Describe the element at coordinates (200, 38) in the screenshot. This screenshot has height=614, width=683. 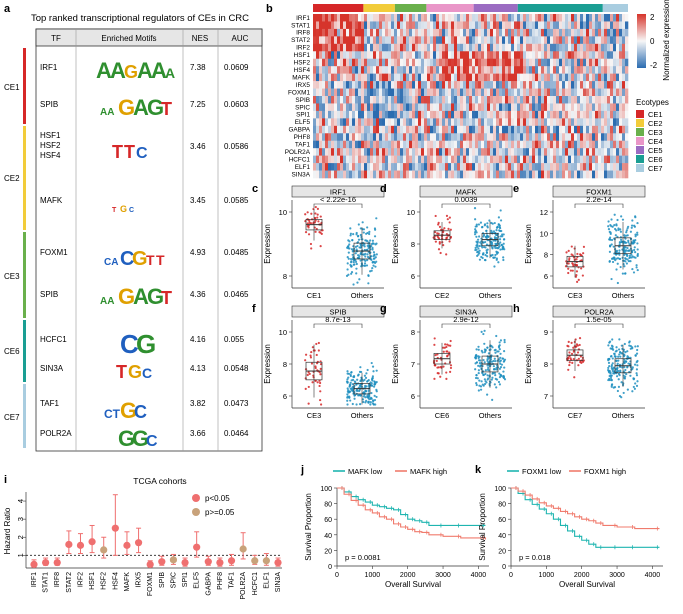
I see `col-header-nes: NES` at that location.